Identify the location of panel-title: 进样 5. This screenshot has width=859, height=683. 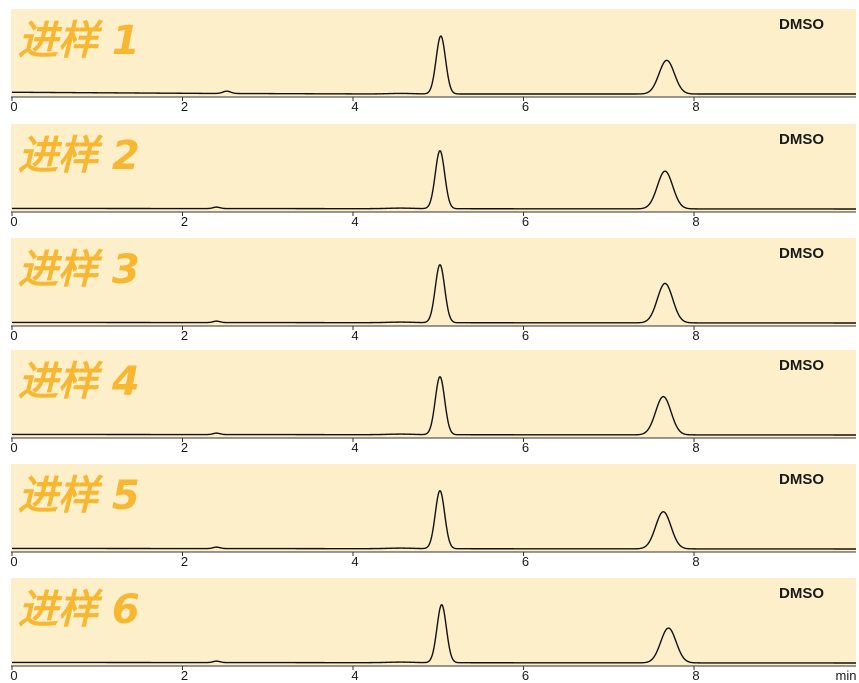
(79, 496).